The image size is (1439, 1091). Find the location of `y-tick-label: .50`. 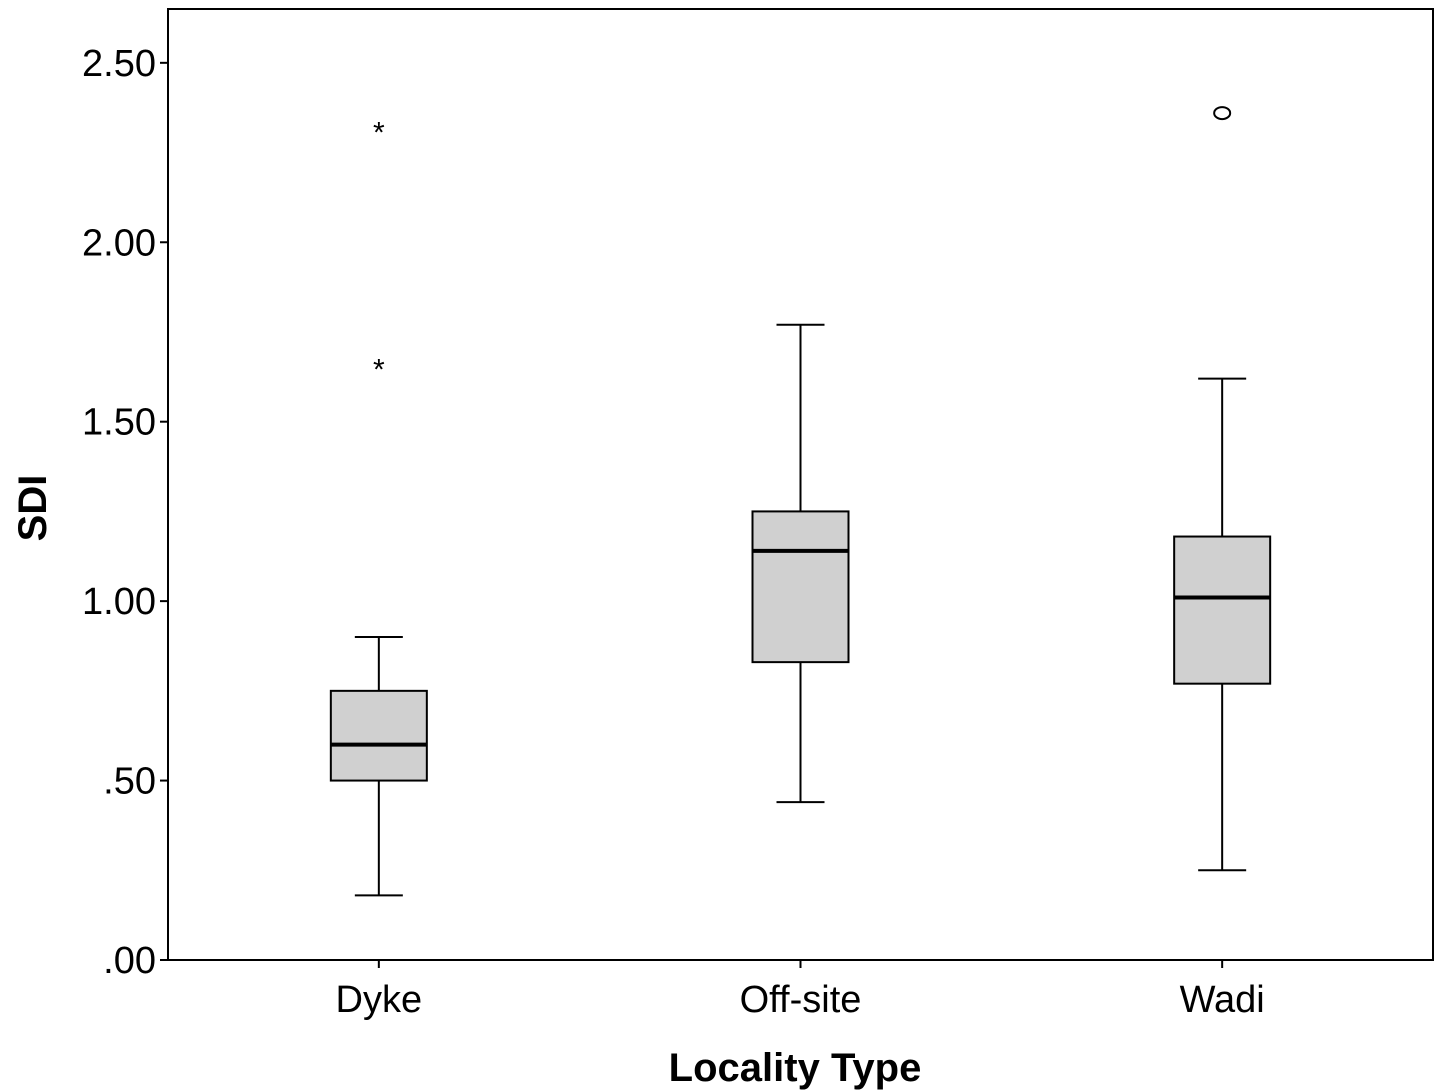

y-tick-label: .50 is located at coordinates (129, 782).